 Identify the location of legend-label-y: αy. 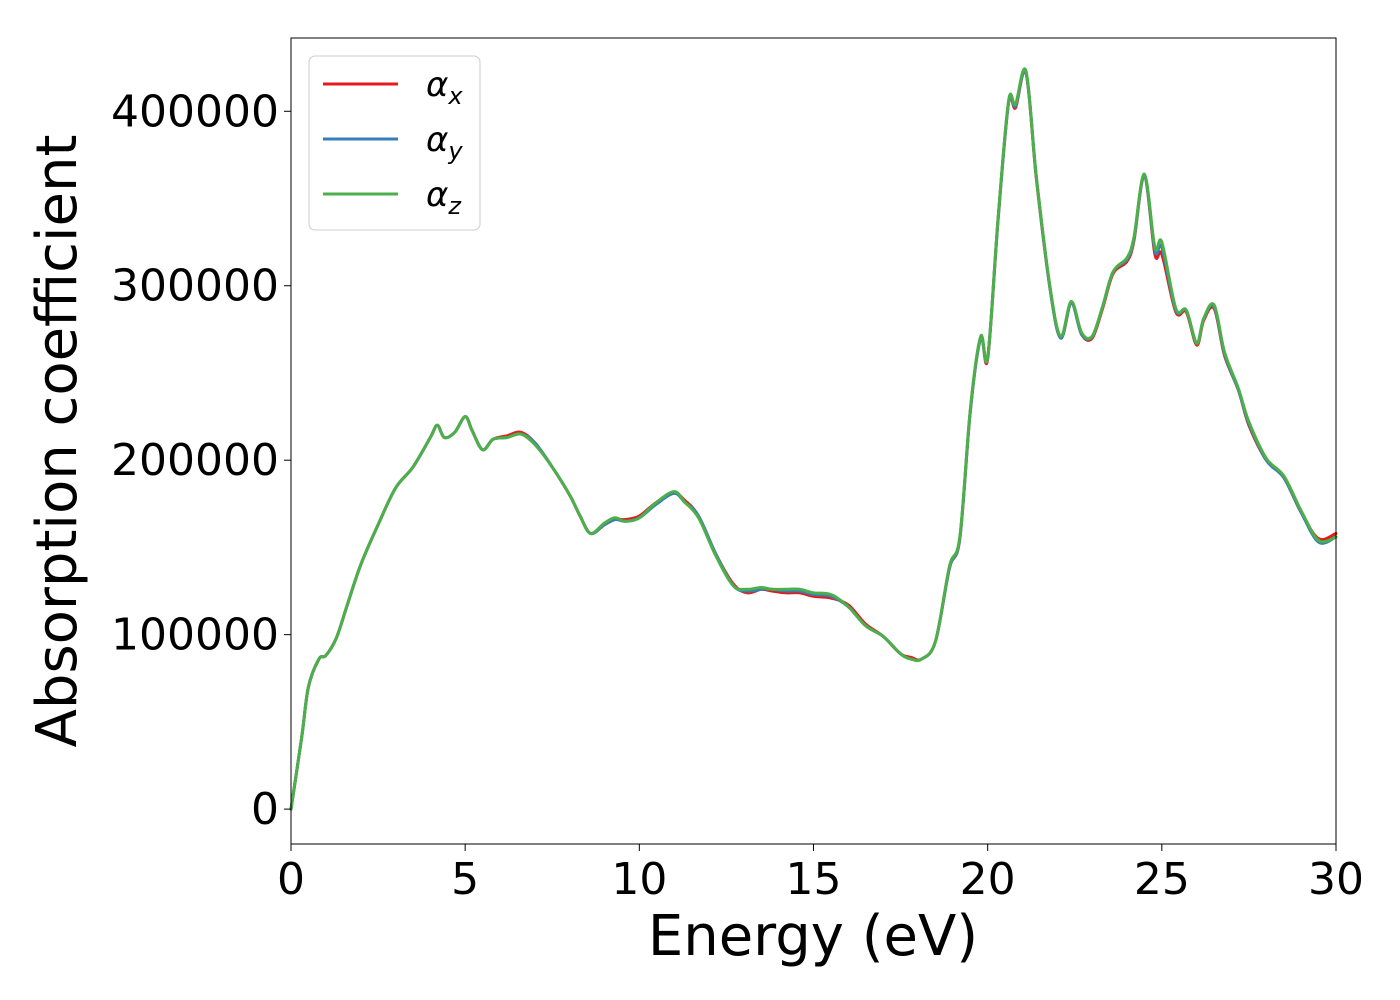
(444, 142).